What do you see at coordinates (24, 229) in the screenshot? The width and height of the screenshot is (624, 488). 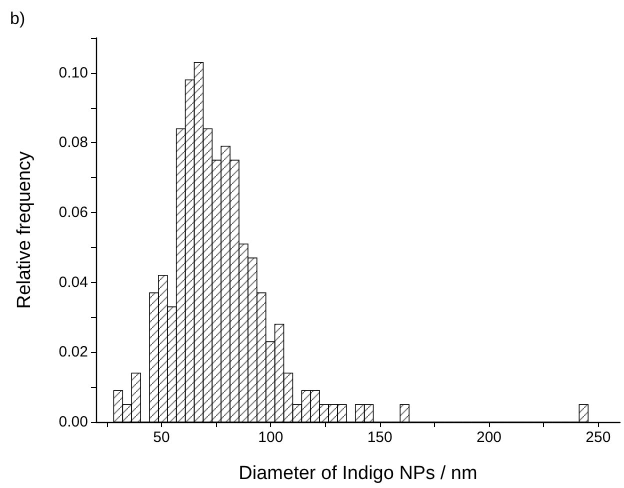 I see `y-axis-title: Relative frequency` at bounding box center [24, 229].